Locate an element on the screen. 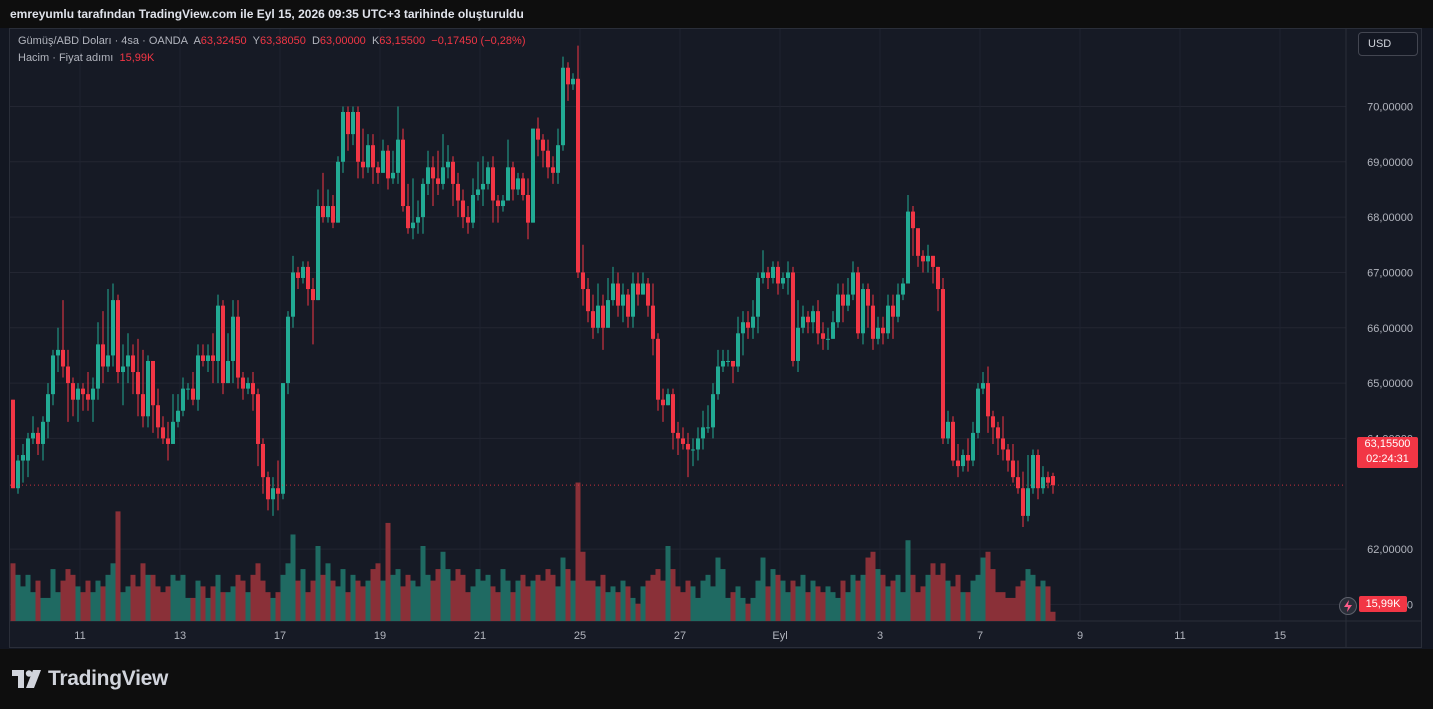  currency-button: USD is located at coordinates (1388, 44).